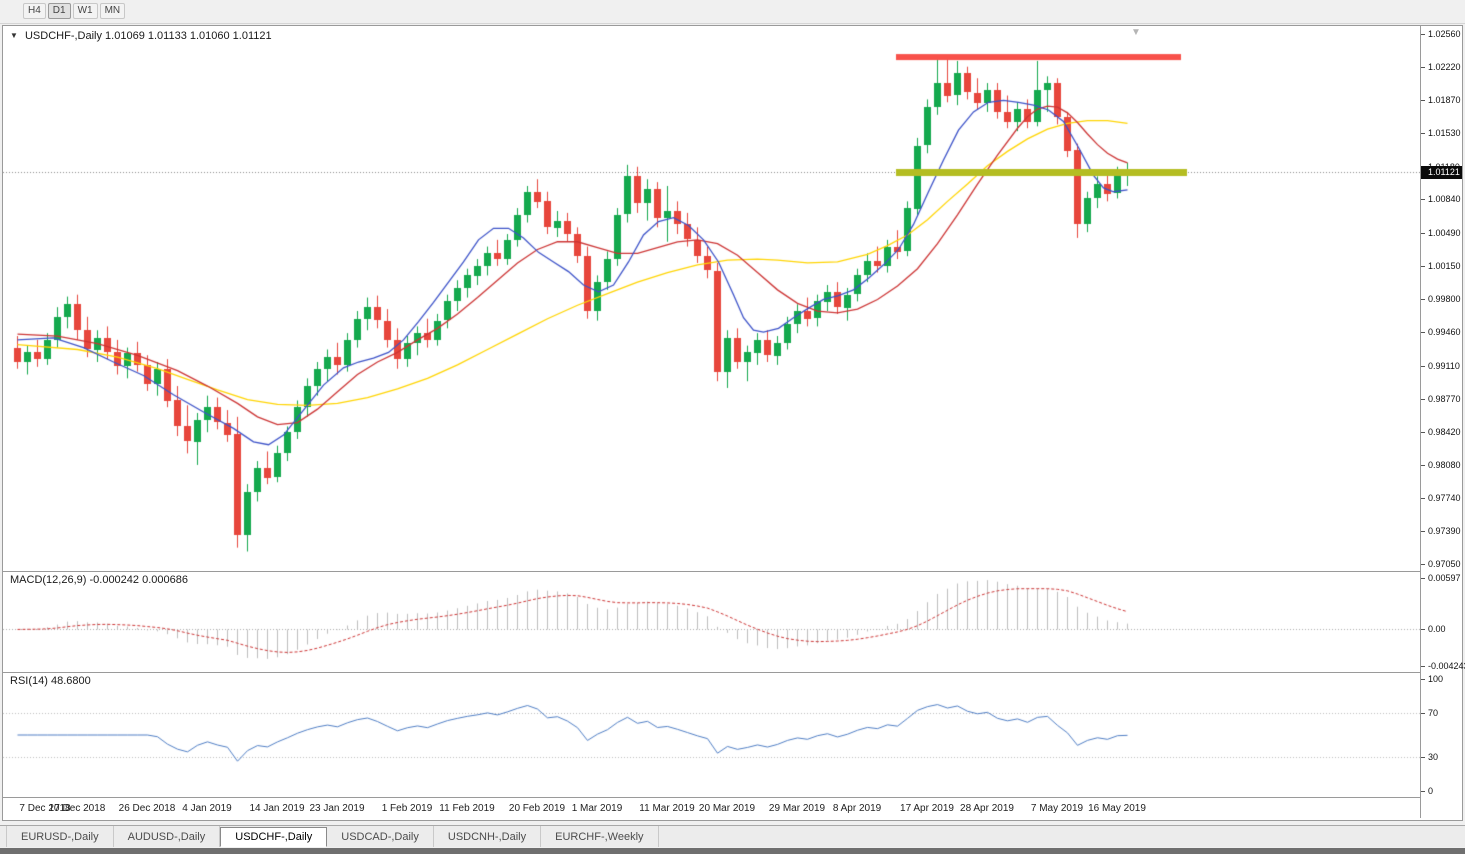  What do you see at coordinates (29, 681) in the screenshot?
I see `rsi-name: RSI(14)` at bounding box center [29, 681].